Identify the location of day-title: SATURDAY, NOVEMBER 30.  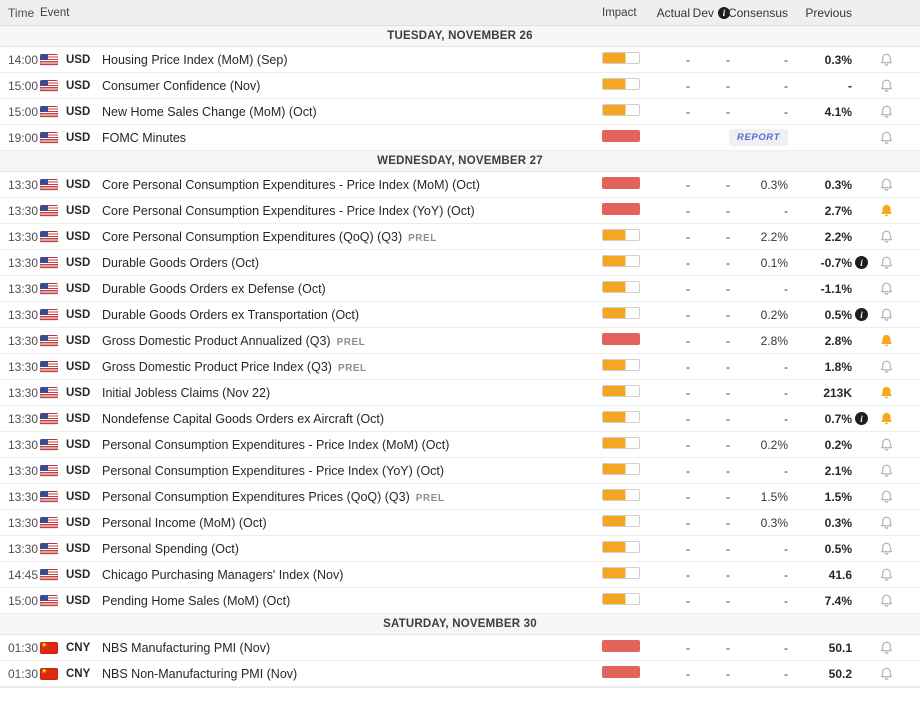
(460, 624).